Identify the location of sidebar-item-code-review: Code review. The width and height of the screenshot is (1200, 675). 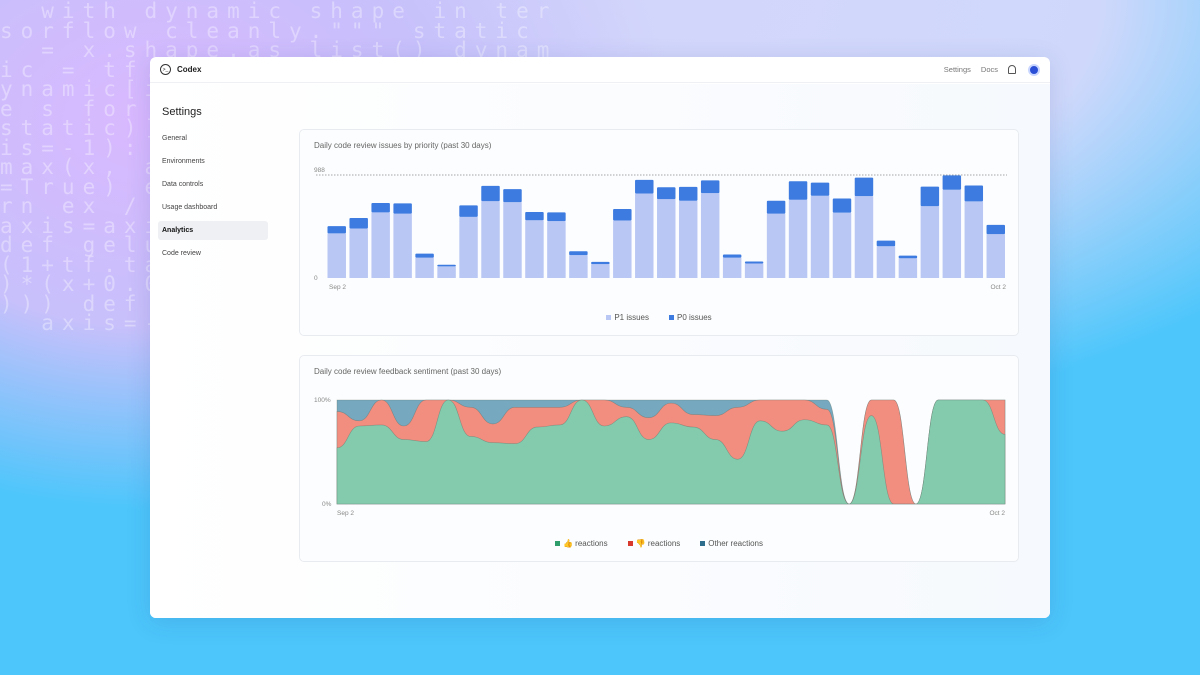
(181, 253).